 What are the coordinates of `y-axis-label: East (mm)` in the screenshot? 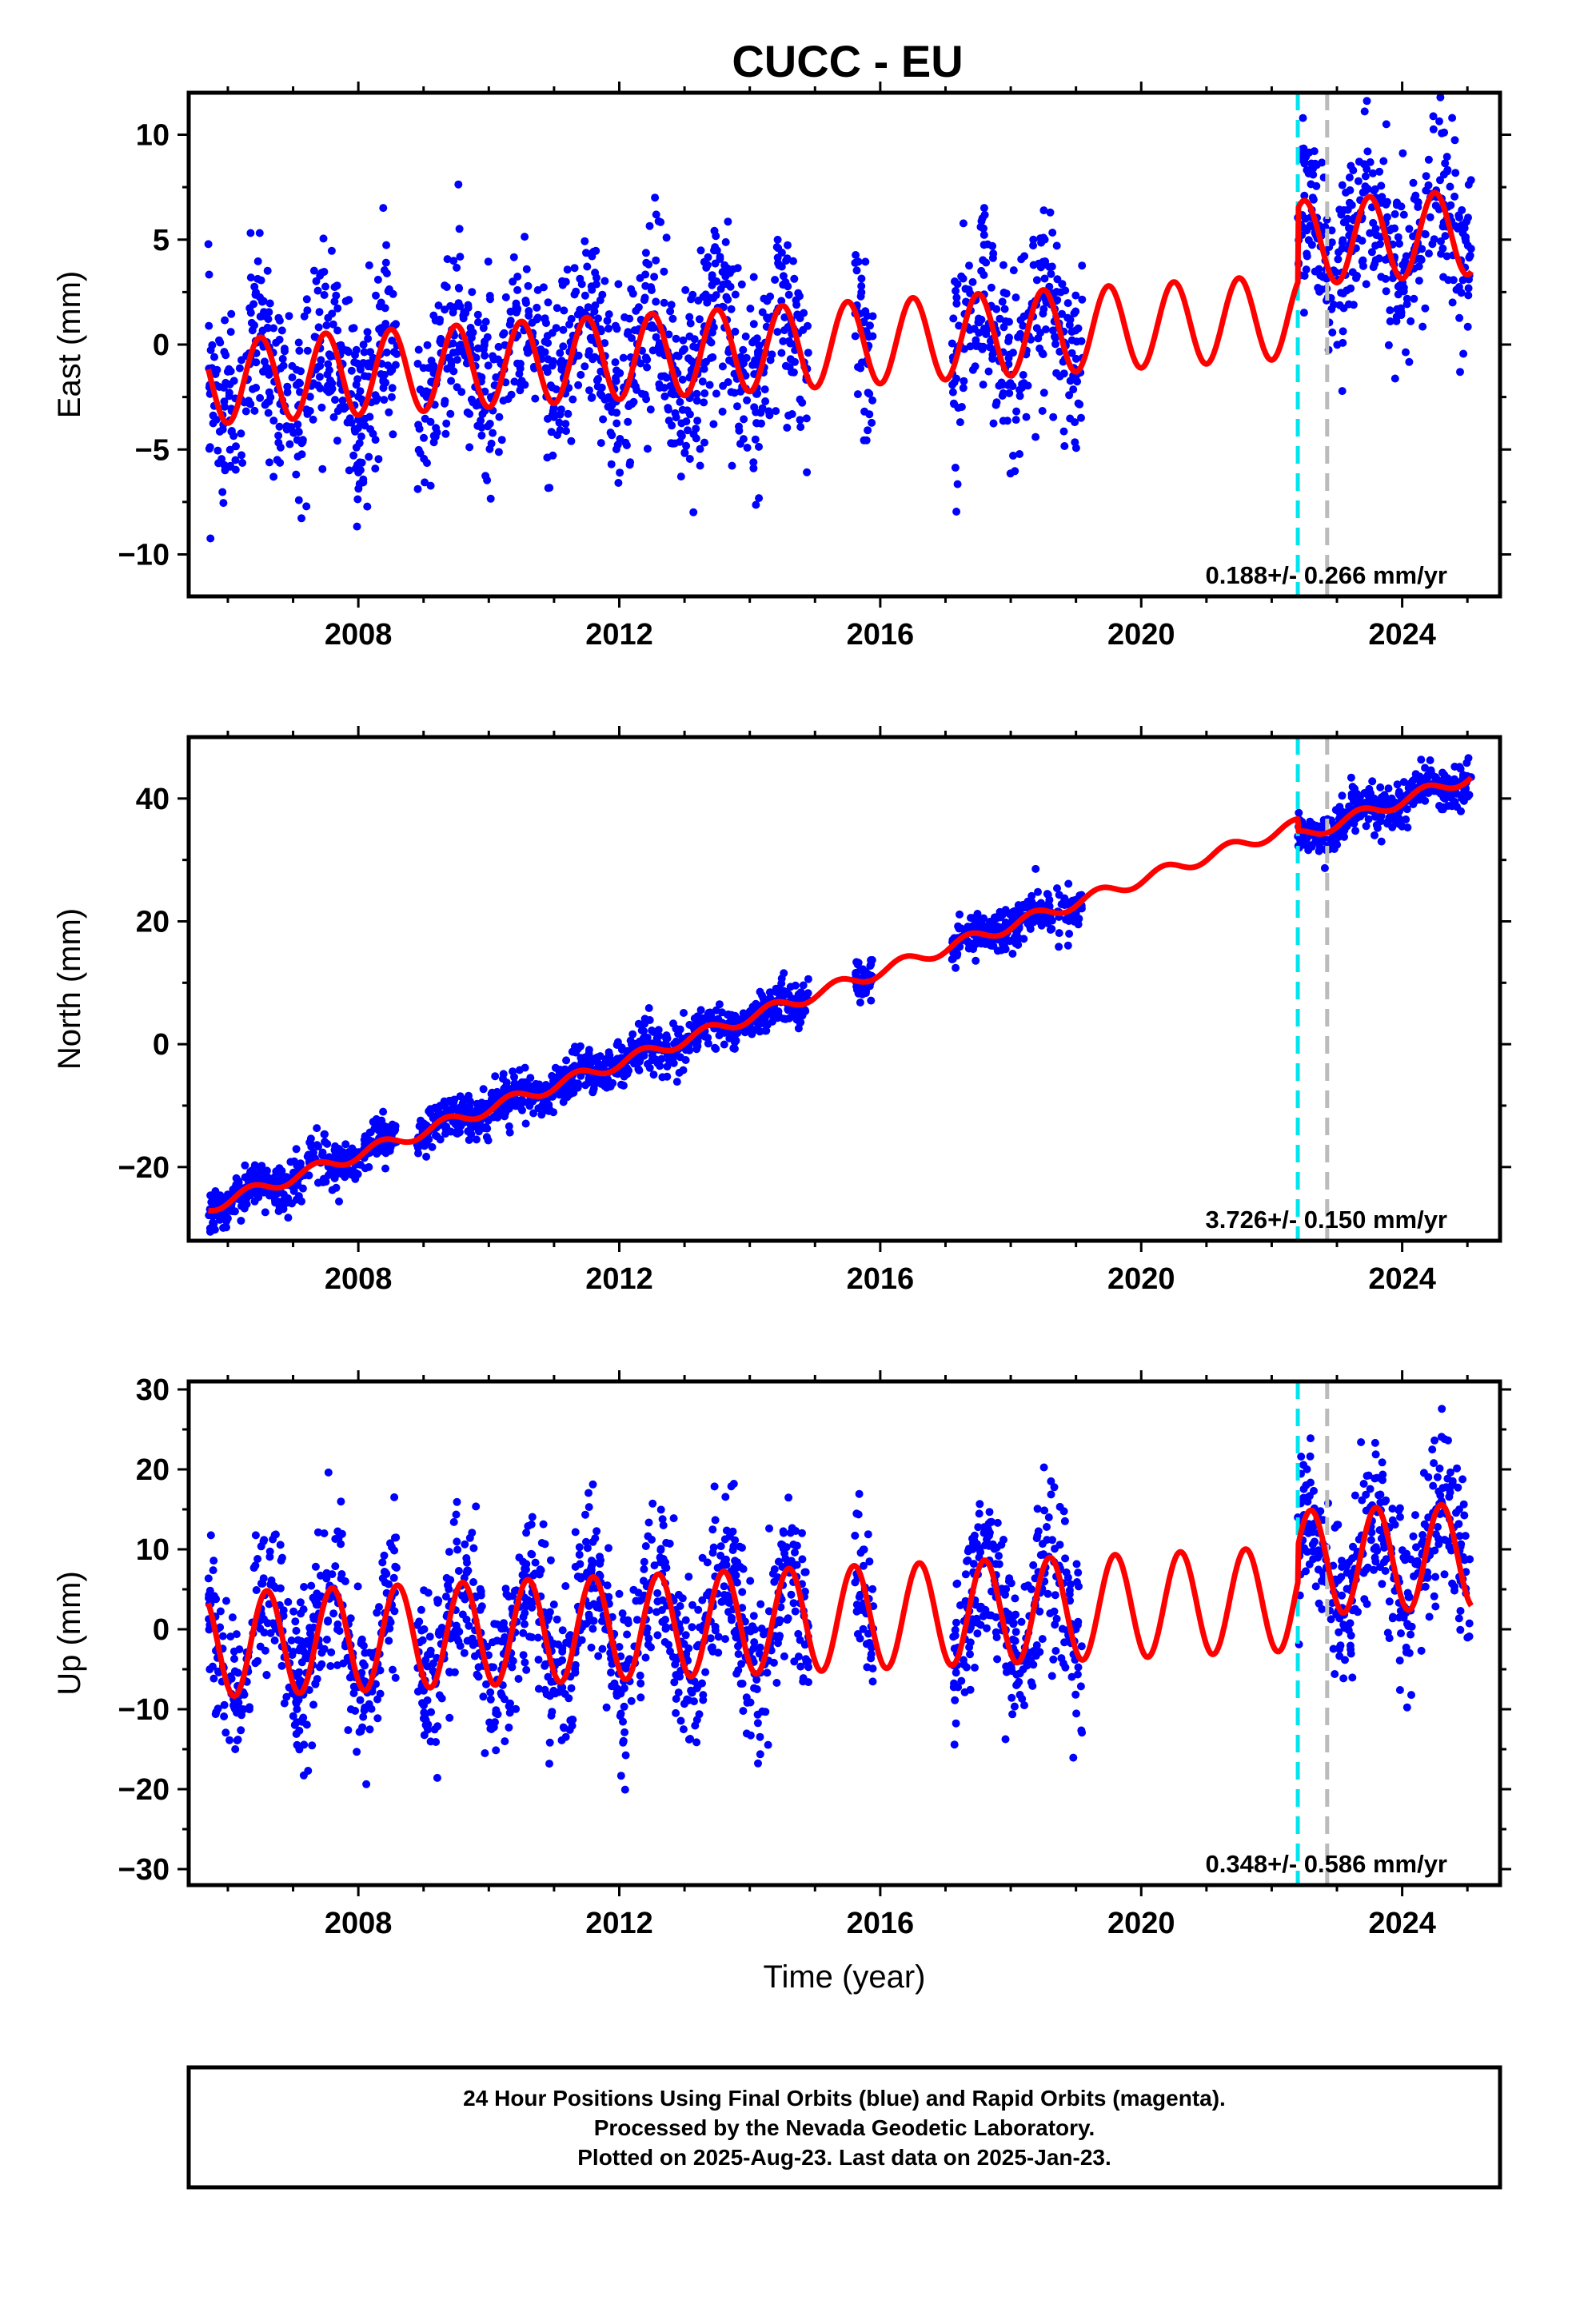 It's located at (69, 345).